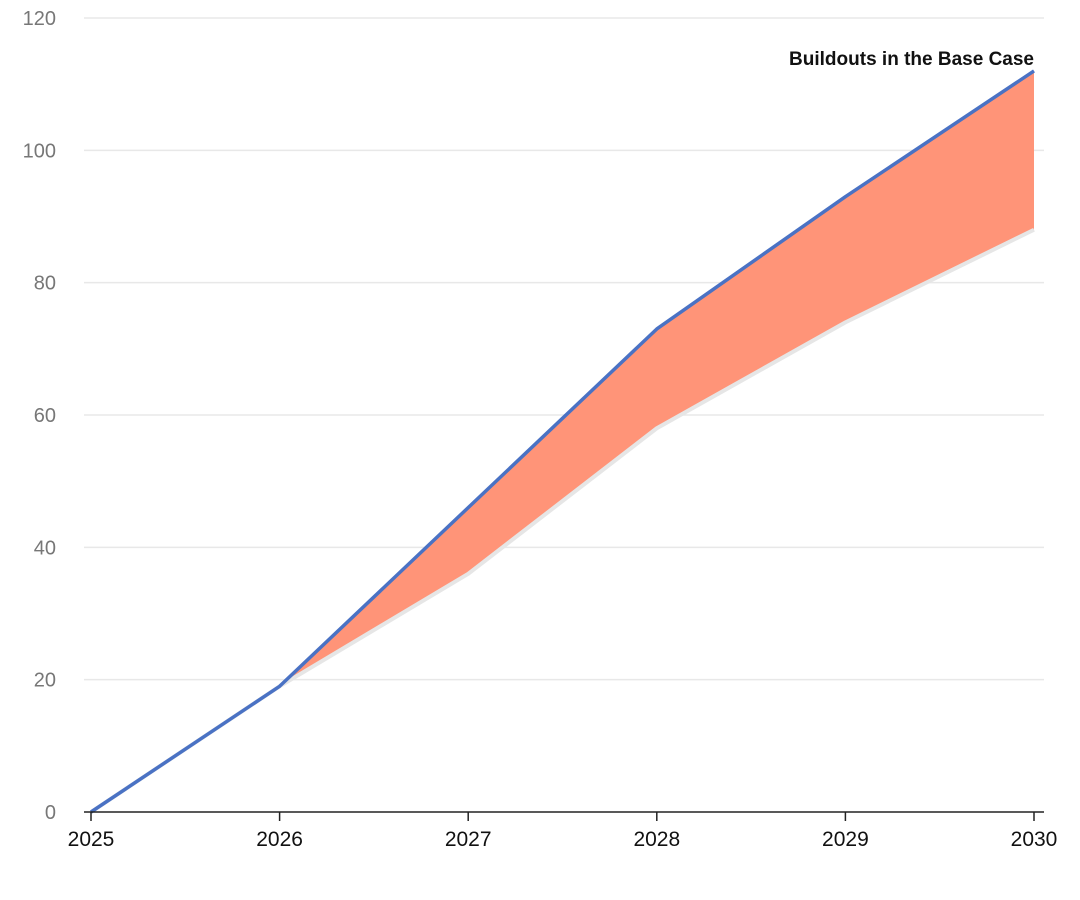 The image size is (1080, 900). I want to click on y-tick-label: 0, so click(50, 813).